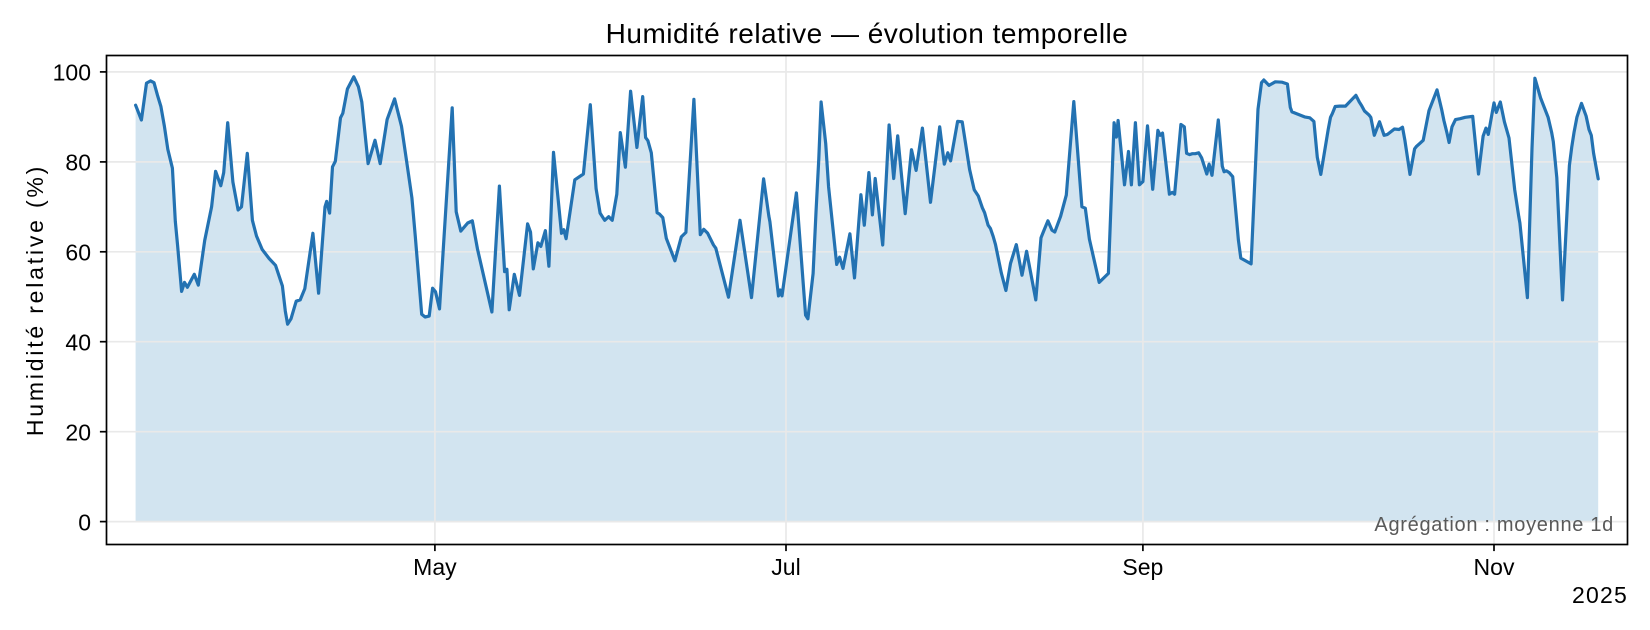  What do you see at coordinates (1600, 595) in the screenshot?
I see `svg-text: 2025` at bounding box center [1600, 595].